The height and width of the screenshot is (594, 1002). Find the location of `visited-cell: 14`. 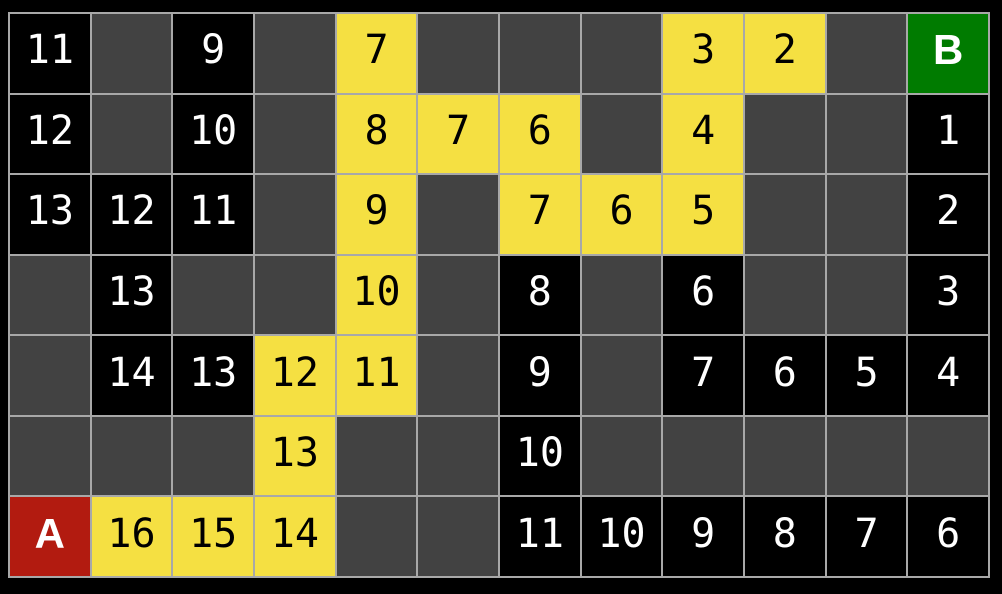

visited-cell: 14 is located at coordinates (131, 375).